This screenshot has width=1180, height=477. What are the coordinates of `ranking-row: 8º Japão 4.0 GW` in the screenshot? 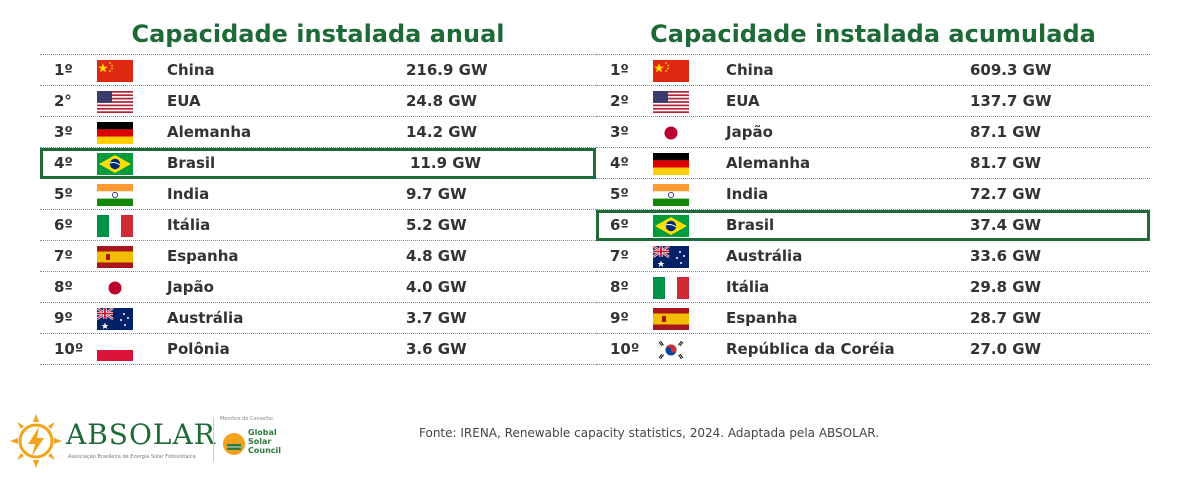 It's located at (318, 287).